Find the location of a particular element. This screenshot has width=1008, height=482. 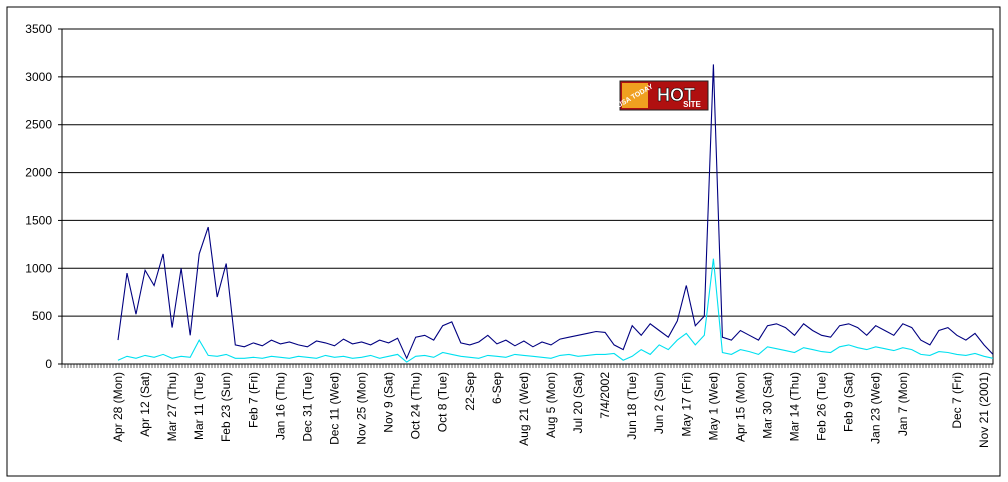

x-tick-label: Jan 23 (Wed) is located at coordinates (876, 408).